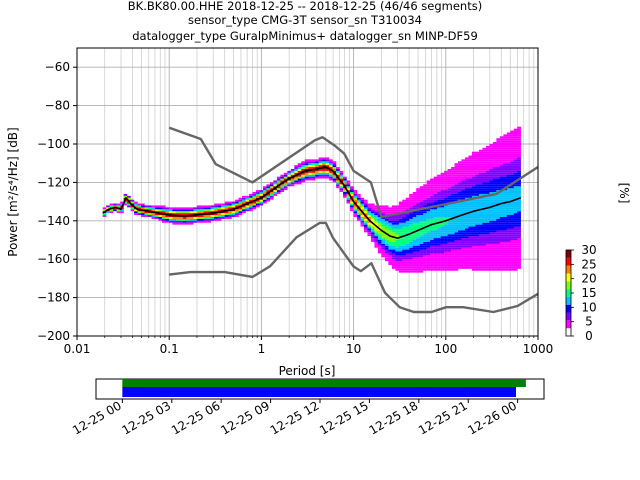 This screenshot has height=480, width=640. Describe the element at coordinates (305, 20) in the screenshot. I see `chart-title-line-2: sensor_type CMG-3T sensor_sn T310034` at that location.